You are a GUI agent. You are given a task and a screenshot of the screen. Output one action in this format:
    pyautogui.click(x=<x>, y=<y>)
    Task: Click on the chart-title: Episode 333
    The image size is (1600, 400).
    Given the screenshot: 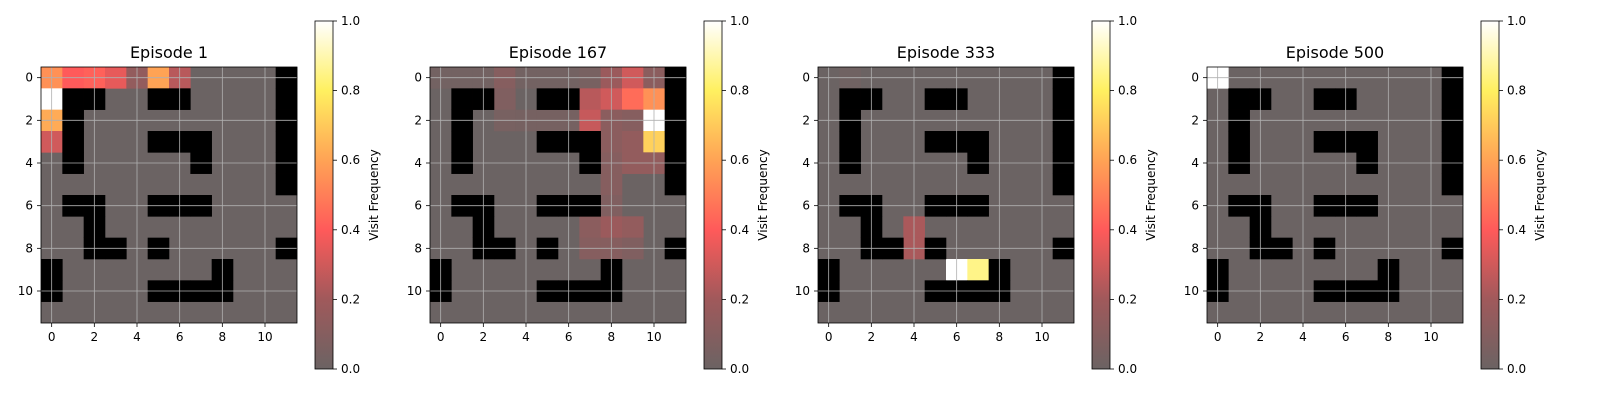 What is the action you would take?
    pyautogui.click(x=946, y=52)
    